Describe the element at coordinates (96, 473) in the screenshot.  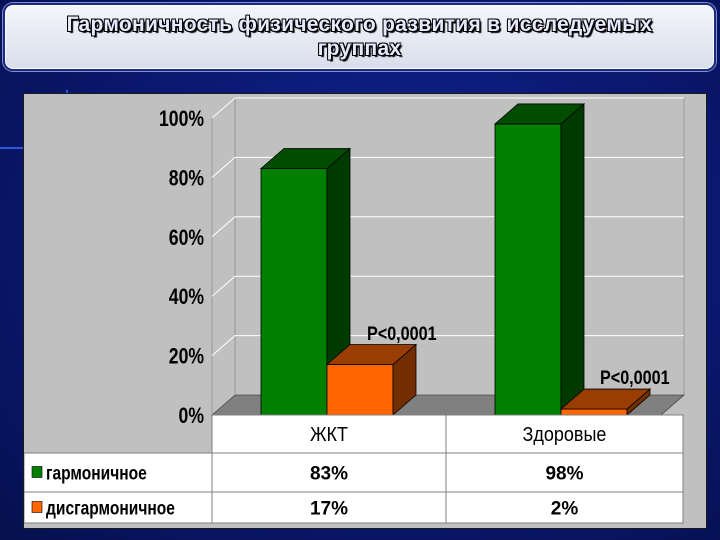
I see `legend-label: гармоничное` at that location.